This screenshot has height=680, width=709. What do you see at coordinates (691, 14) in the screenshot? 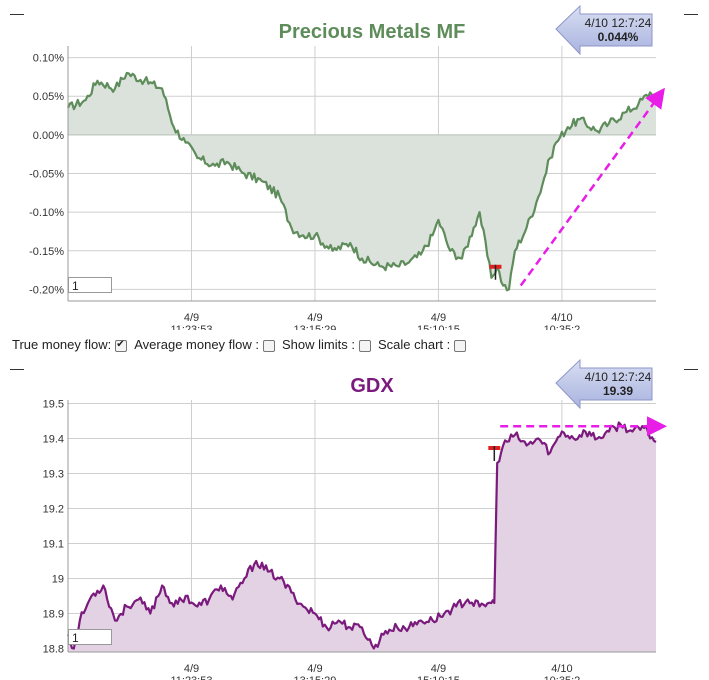
I see `collapse-dash-top-right` at bounding box center [691, 14].